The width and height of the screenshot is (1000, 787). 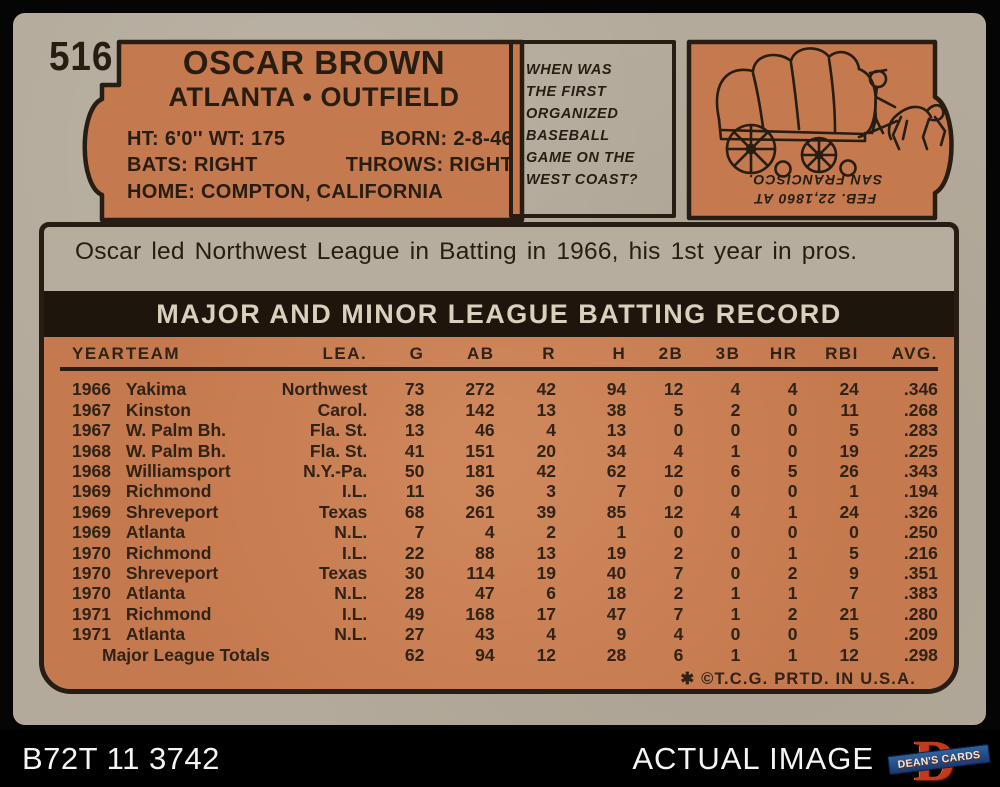 What do you see at coordinates (920, 430) in the screenshot?
I see `table-cell: .283` at bounding box center [920, 430].